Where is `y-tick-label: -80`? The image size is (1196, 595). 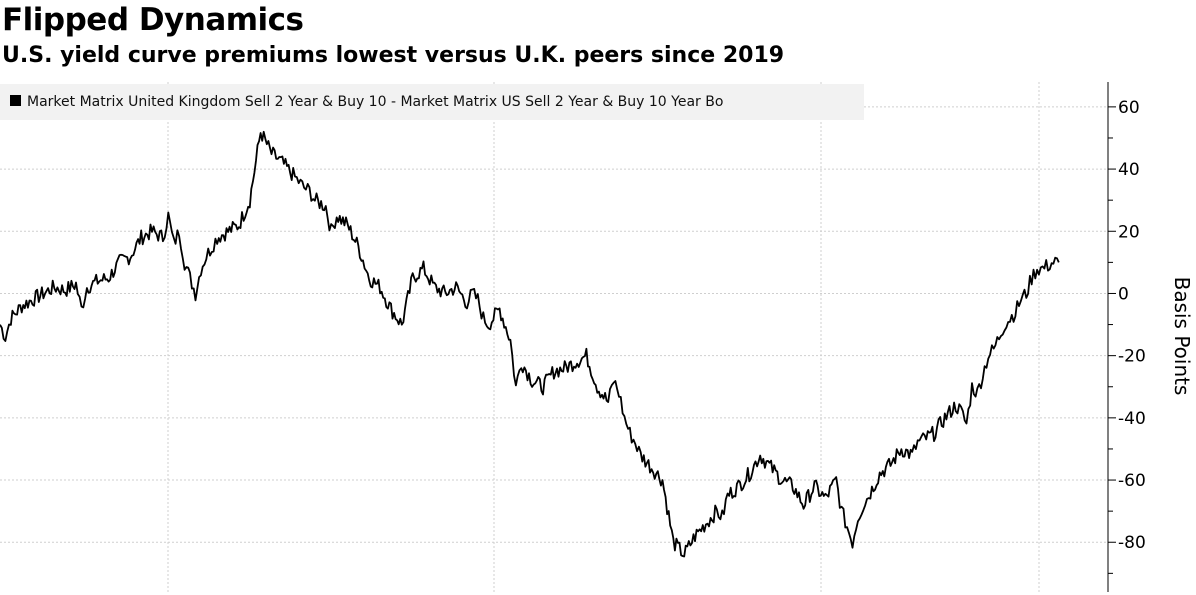
y-tick-label: -80 is located at coordinates (1132, 543).